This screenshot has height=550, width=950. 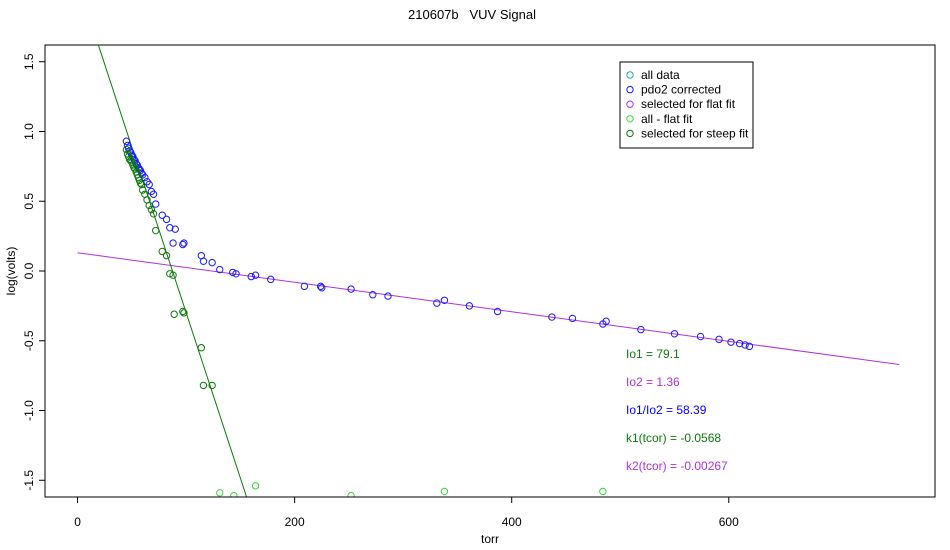 What do you see at coordinates (653, 354) in the screenshot?
I see `annotation-io1: Io1 = 79.1` at bounding box center [653, 354].